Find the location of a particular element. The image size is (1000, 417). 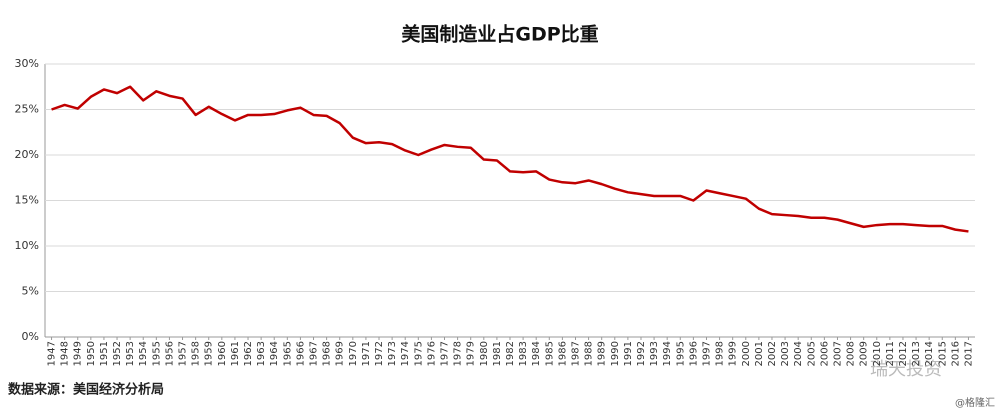

watermark: 瑞天投资 is located at coordinates (906, 369).